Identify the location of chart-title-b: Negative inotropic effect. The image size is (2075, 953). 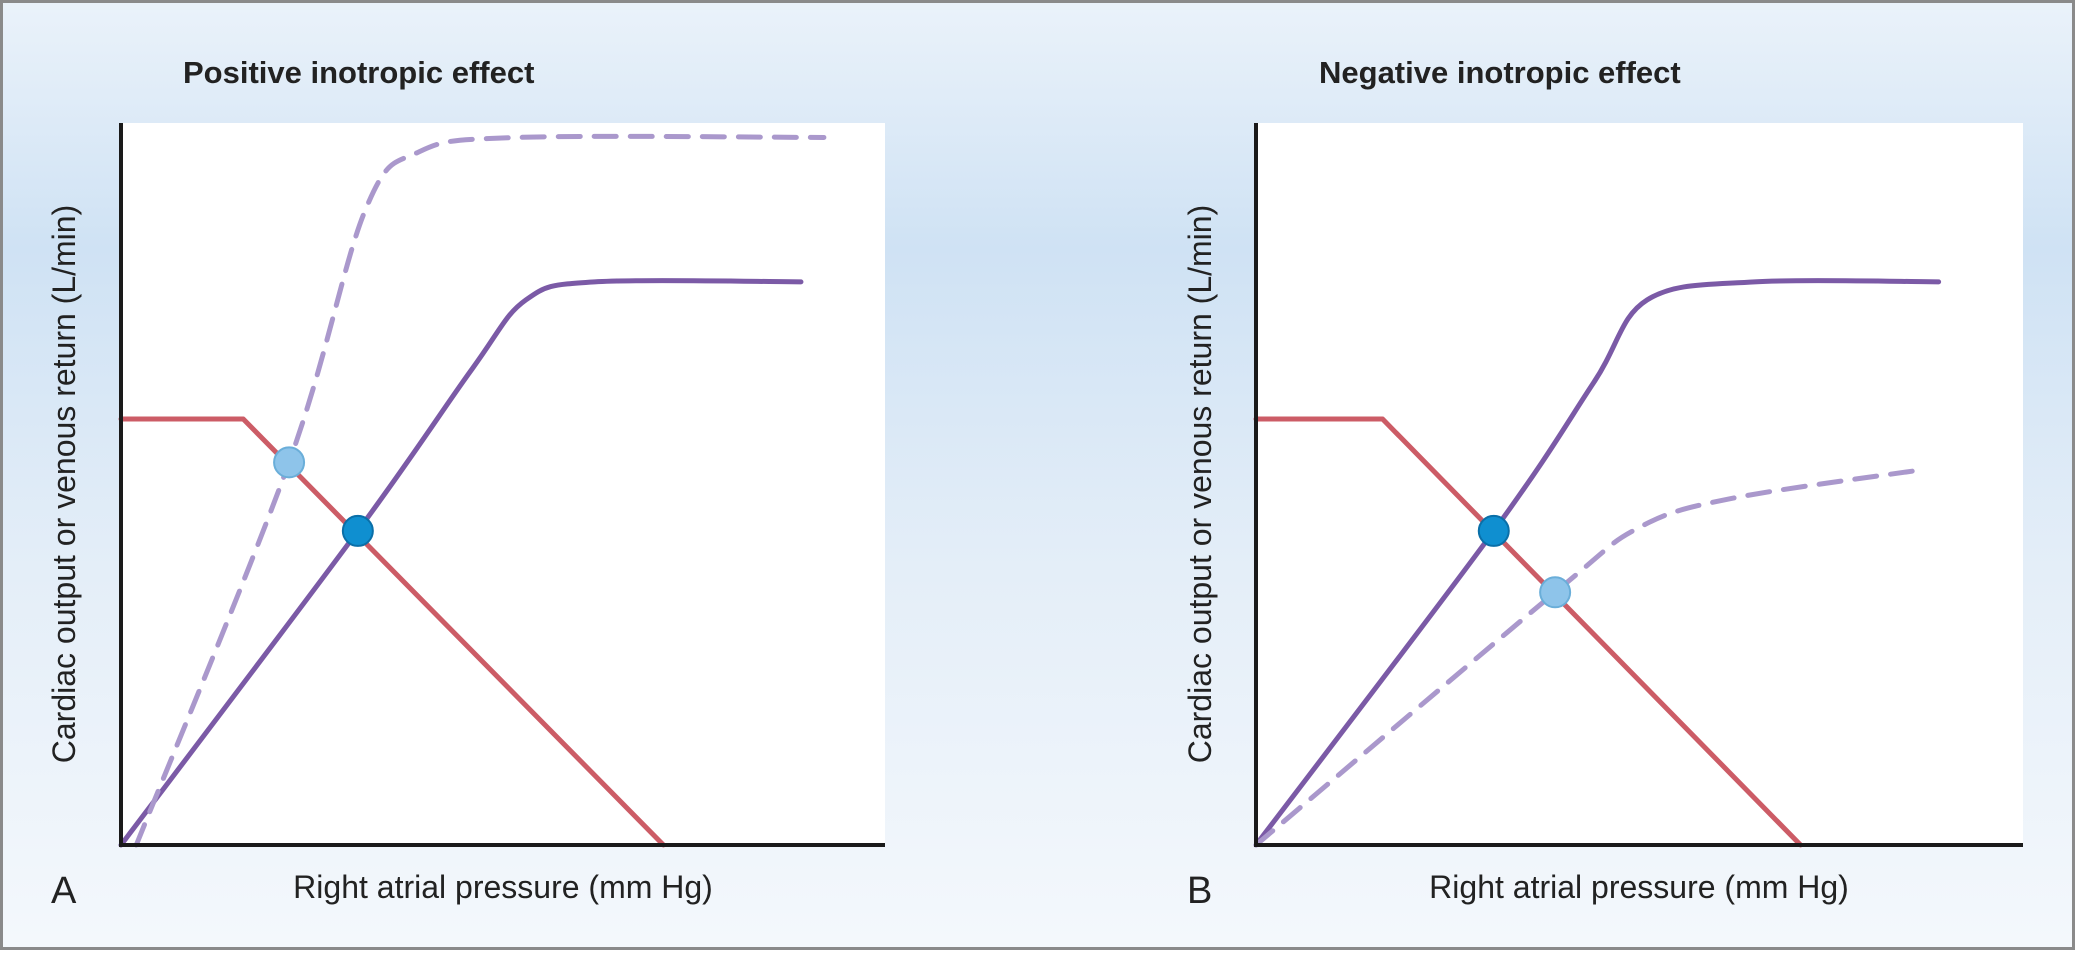
(1500, 72).